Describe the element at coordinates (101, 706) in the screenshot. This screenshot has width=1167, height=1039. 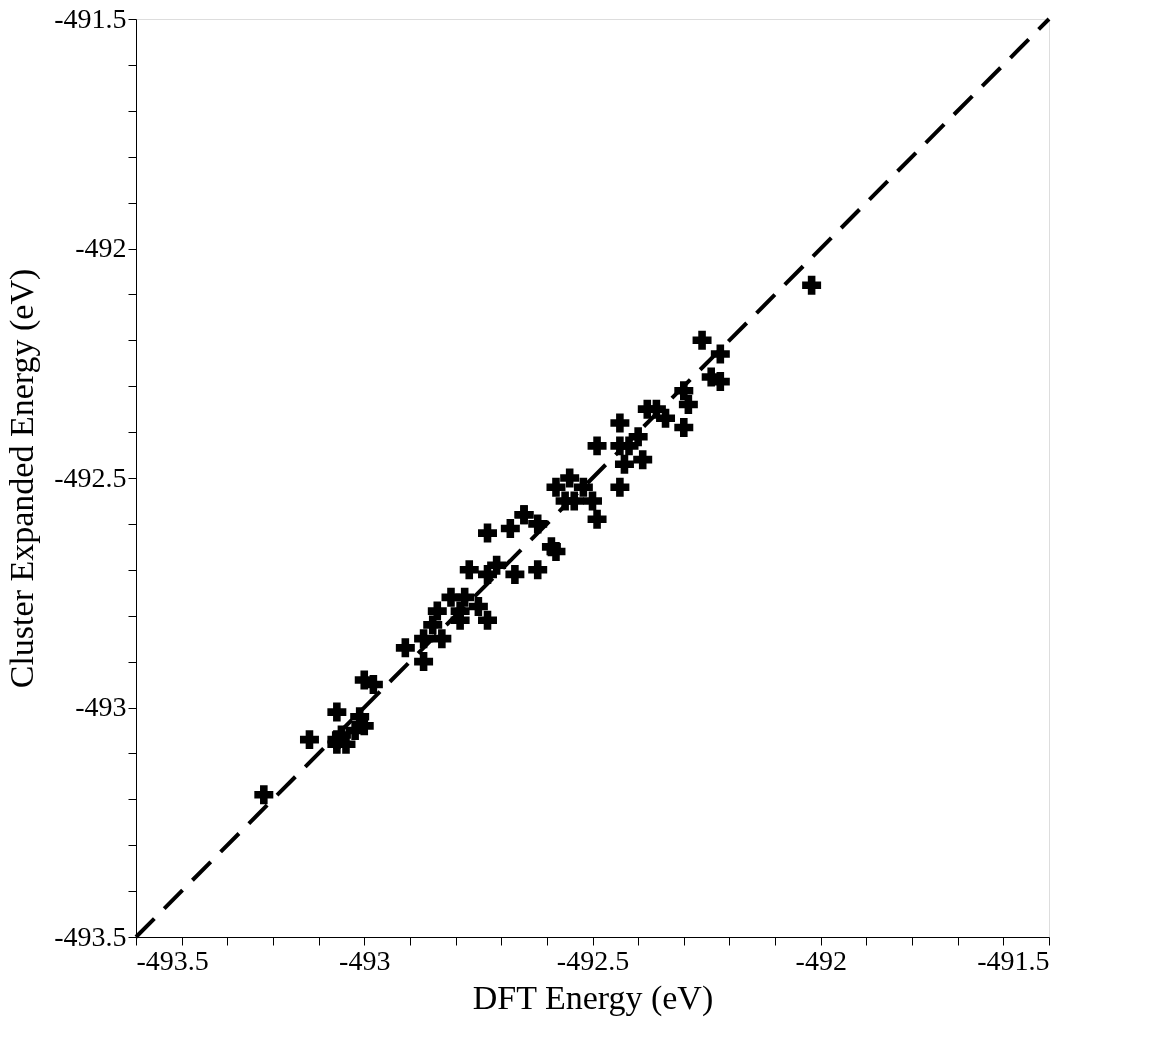
I see `y-tick-label: -493` at that location.